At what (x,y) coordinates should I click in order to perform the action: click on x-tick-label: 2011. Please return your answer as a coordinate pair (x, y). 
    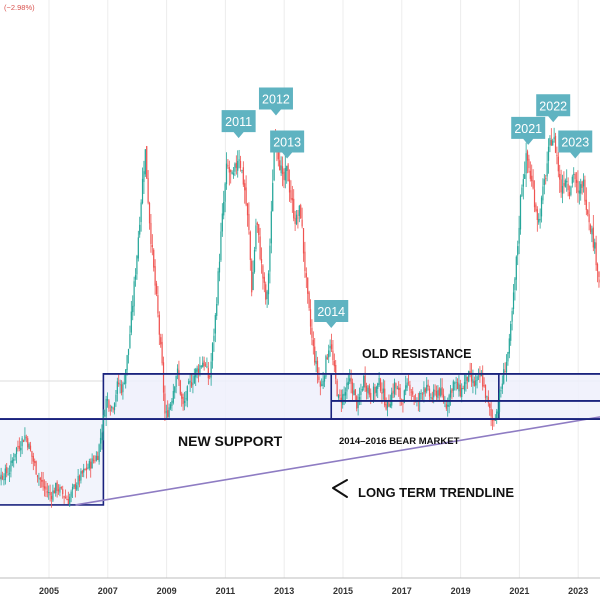
    Looking at the image, I should click on (226, 591).